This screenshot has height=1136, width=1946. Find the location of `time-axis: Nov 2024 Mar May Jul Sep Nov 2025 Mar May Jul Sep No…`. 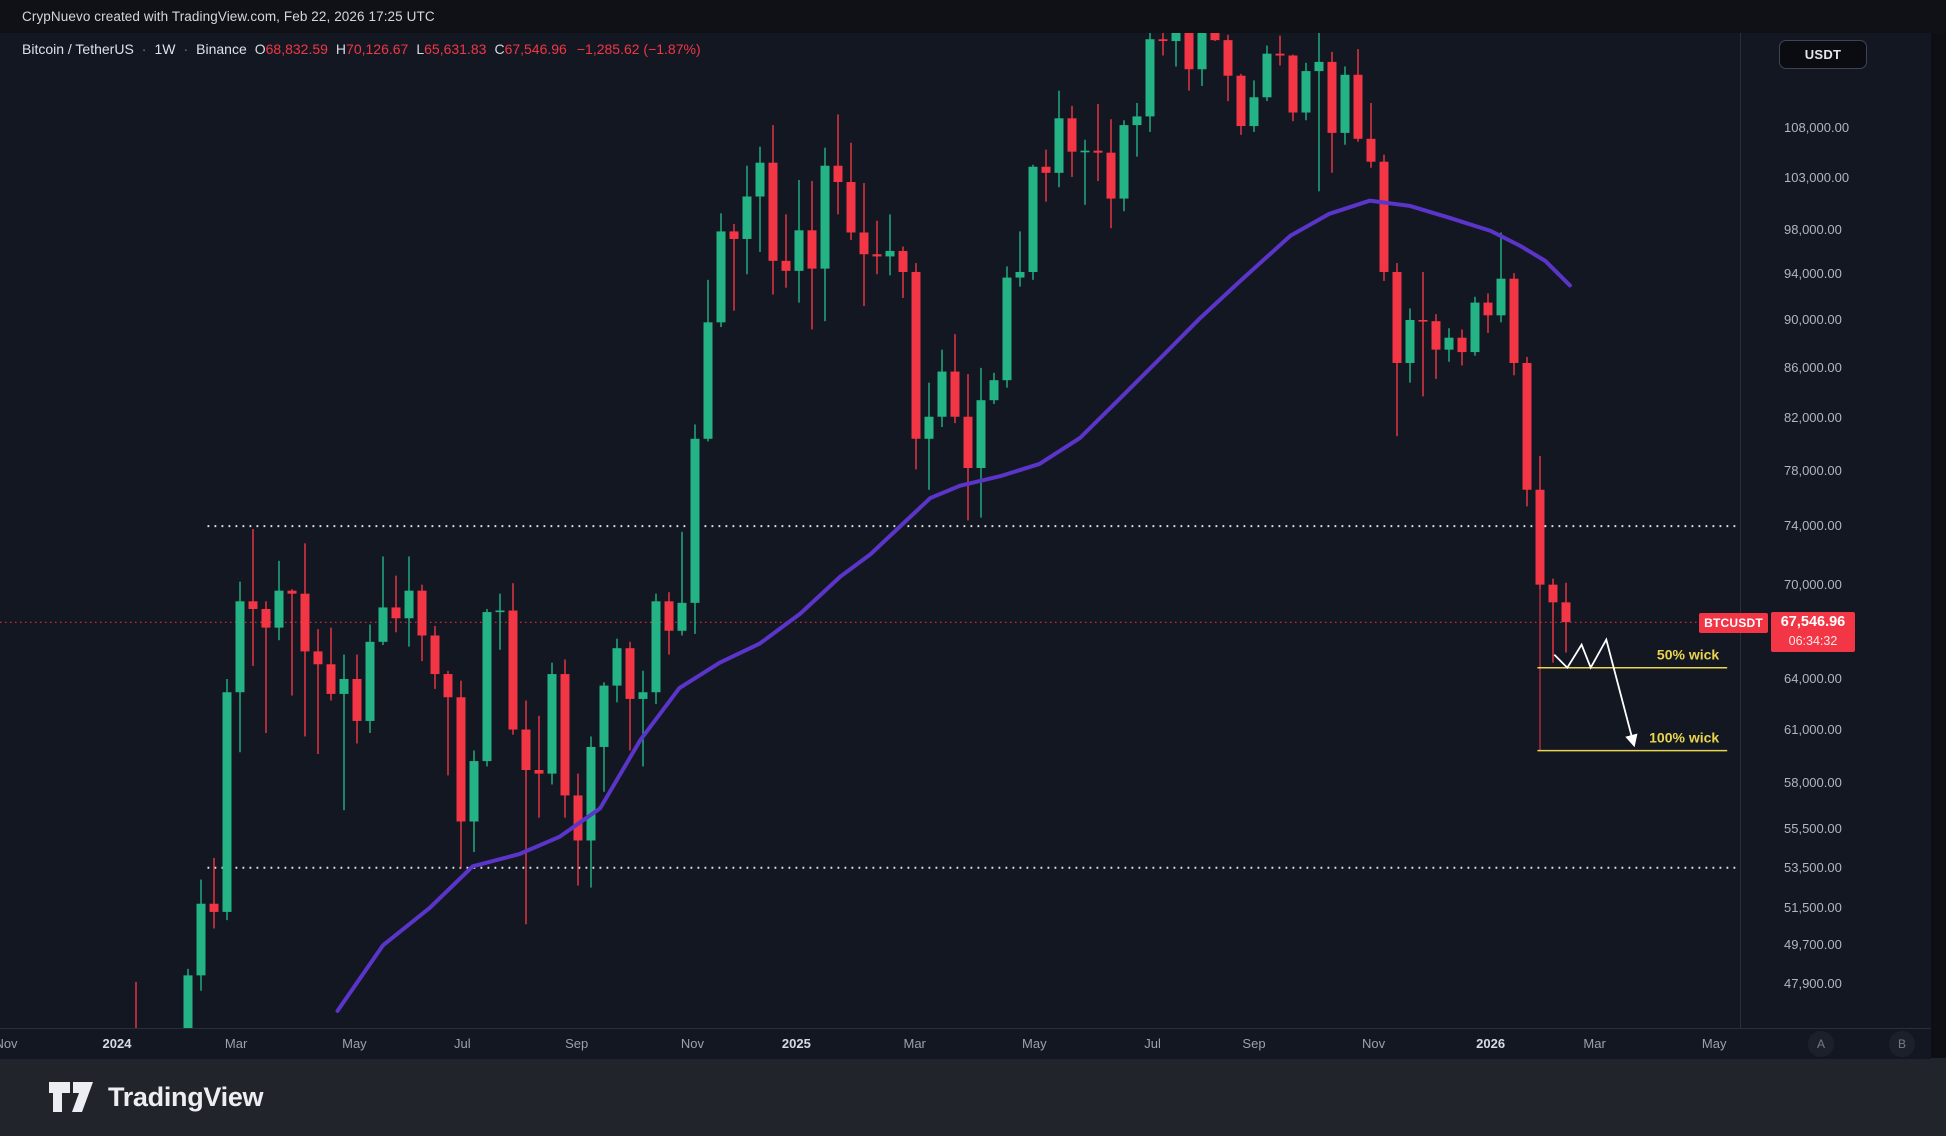

time-axis: Nov 2024 Mar May Jul Sep Nov 2025 Mar May Jul Sep No… is located at coordinates (965, 1043).